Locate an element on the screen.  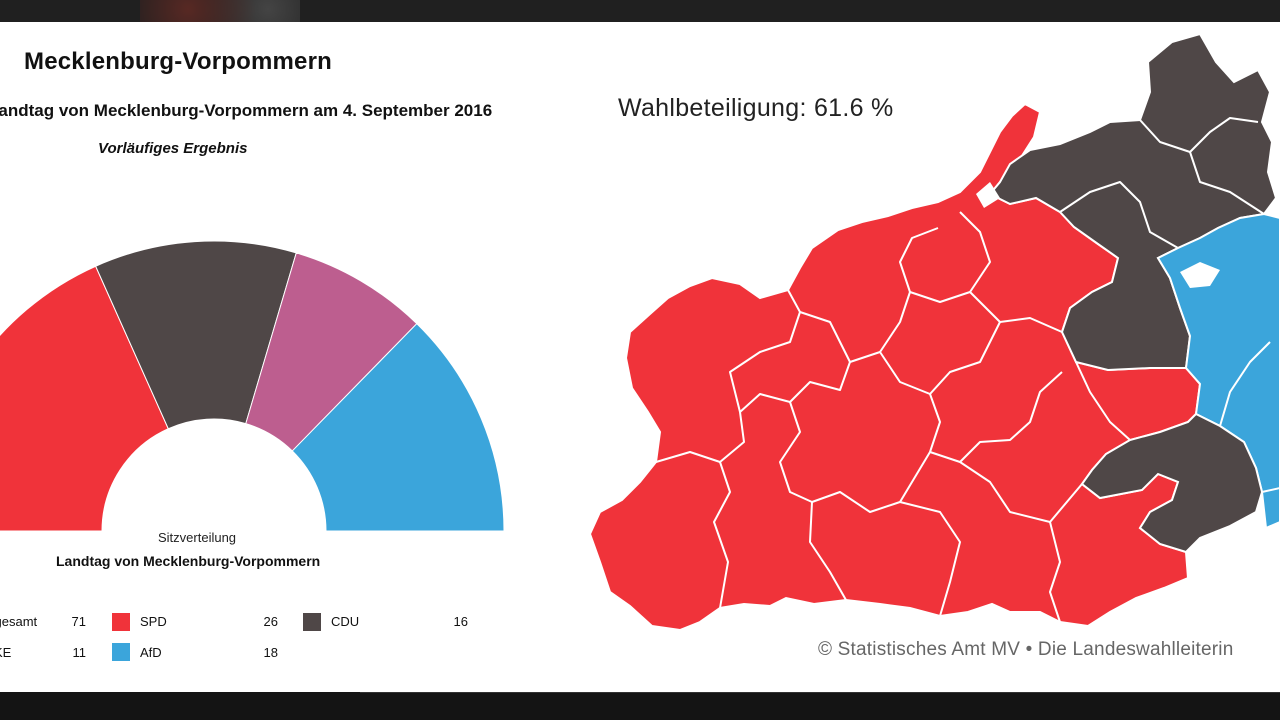
legend-label-spd: SPD is located at coordinates (153, 621).